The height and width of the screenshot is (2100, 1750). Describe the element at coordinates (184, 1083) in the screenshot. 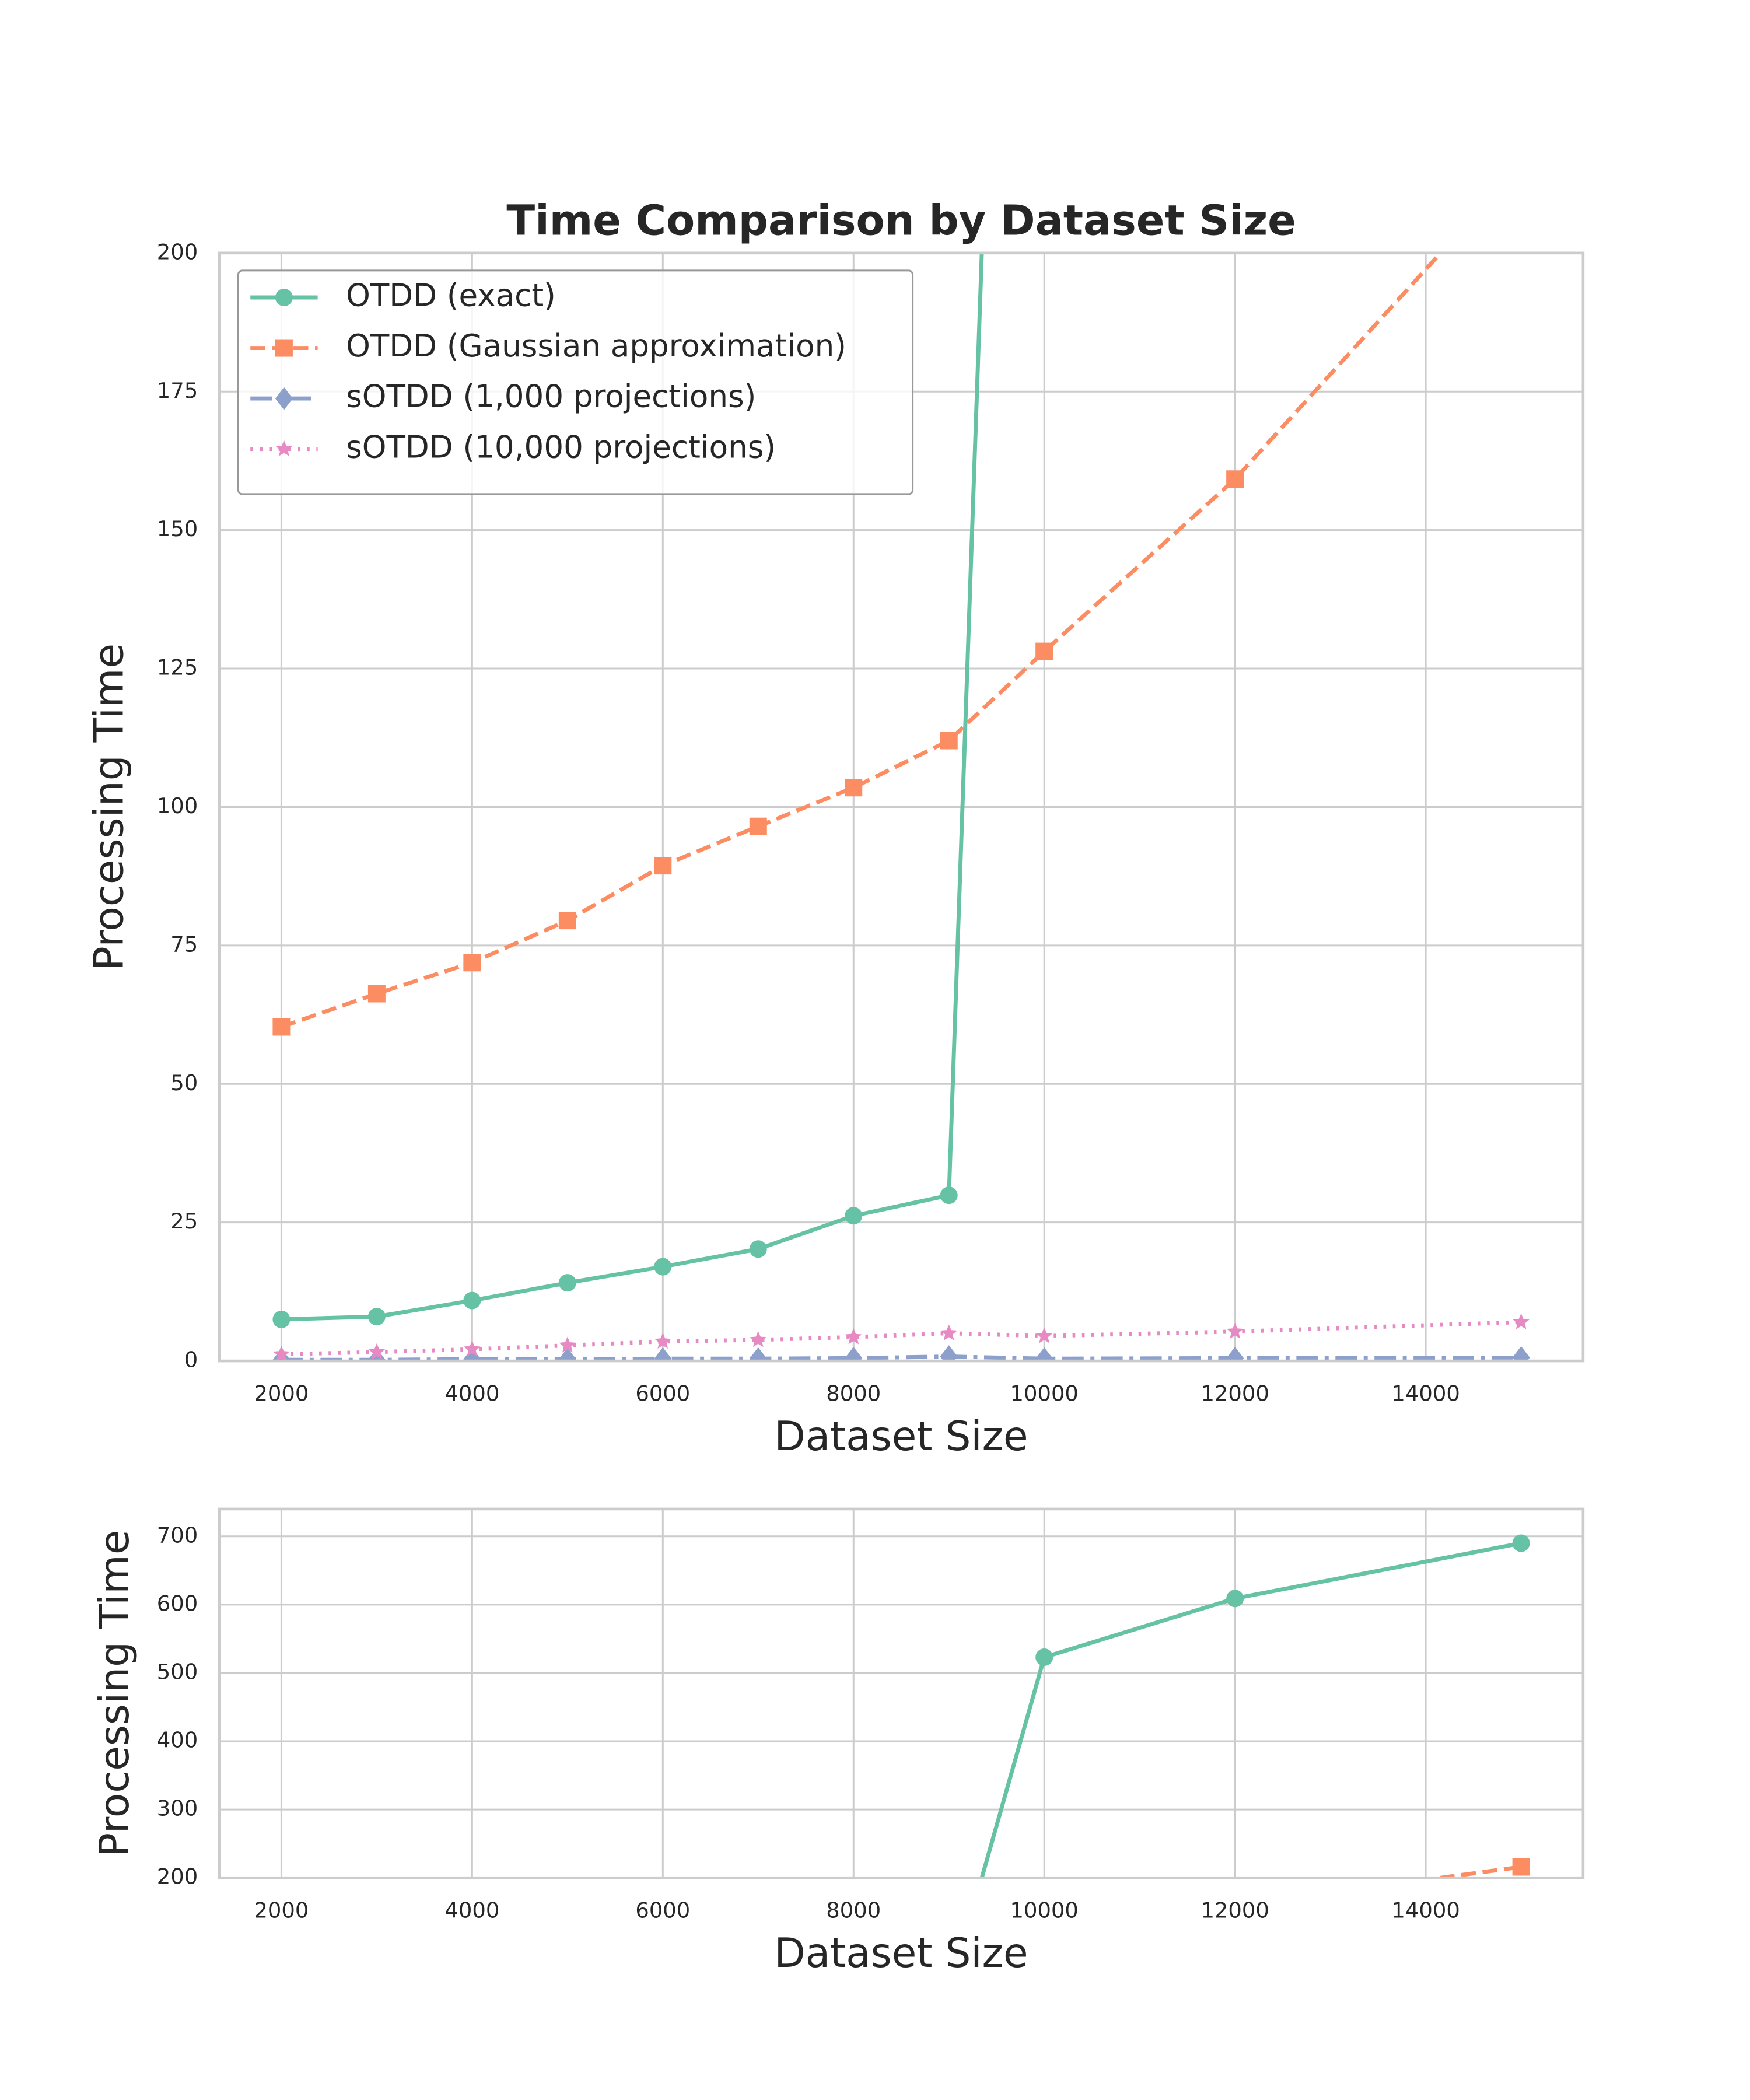

I see `y-tick-label: 50` at that location.